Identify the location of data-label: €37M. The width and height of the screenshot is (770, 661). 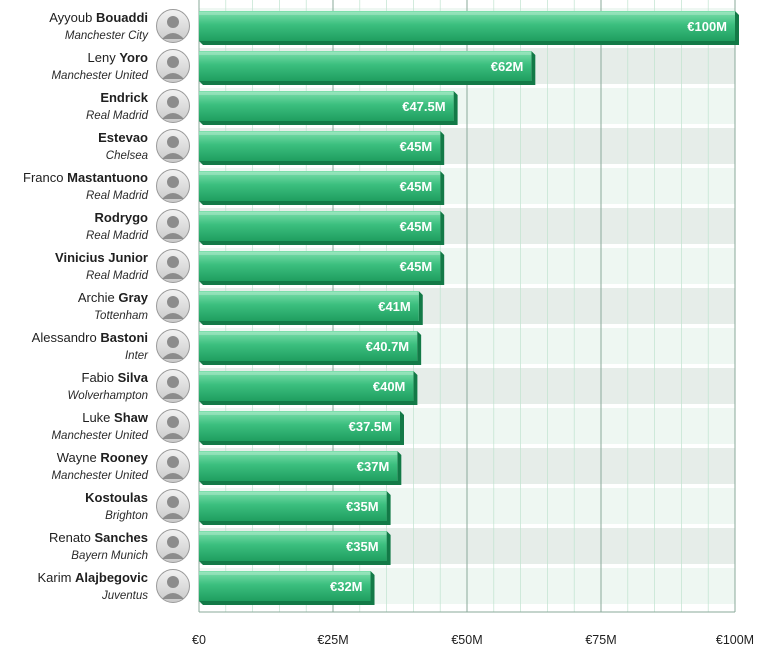
(373, 466).